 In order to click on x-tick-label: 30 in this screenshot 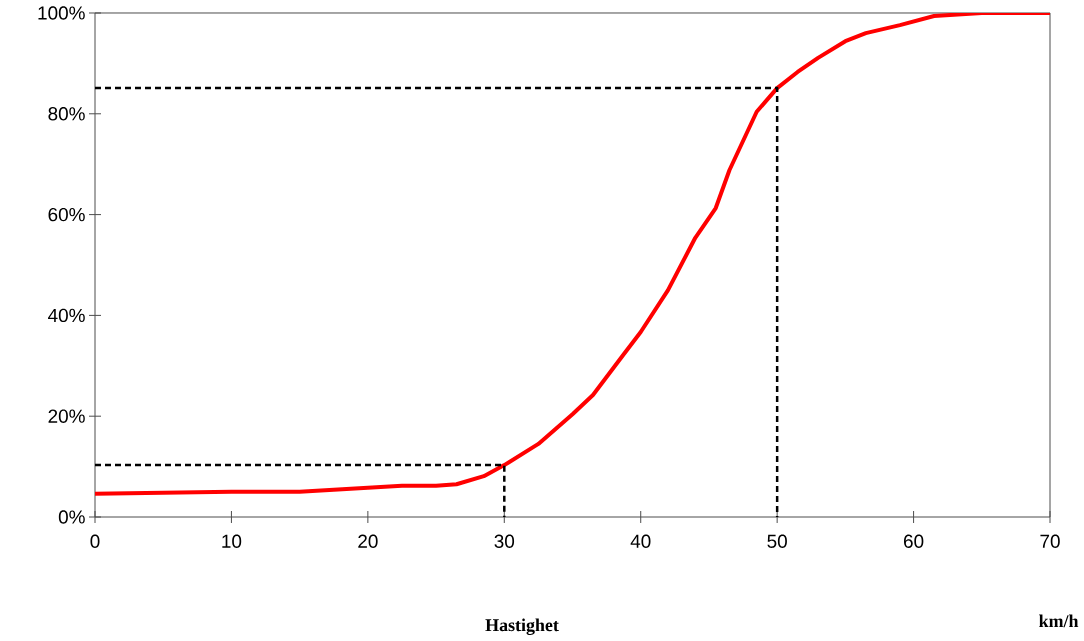, I will do `click(504, 541)`.